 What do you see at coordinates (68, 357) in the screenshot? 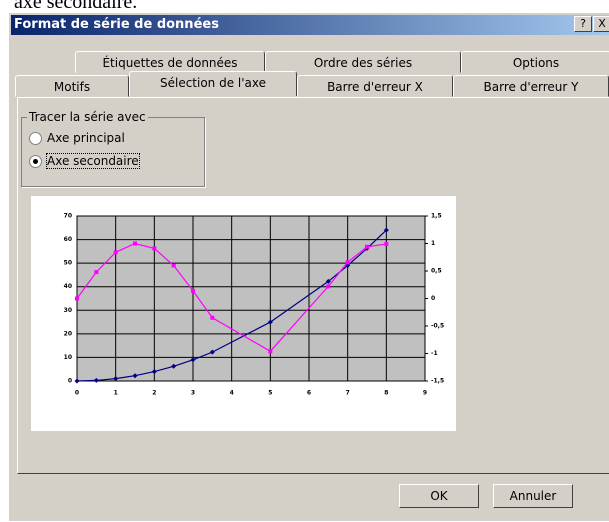
I see `y-tick-label: 10` at bounding box center [68, 357].